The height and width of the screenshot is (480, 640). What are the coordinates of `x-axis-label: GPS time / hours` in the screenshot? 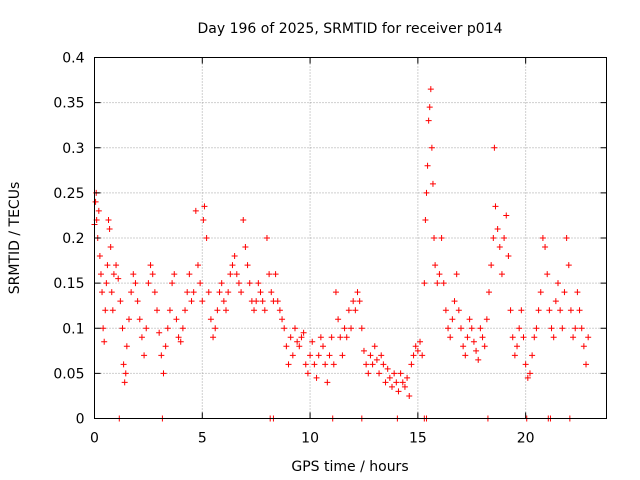 It's located at (349, 467).